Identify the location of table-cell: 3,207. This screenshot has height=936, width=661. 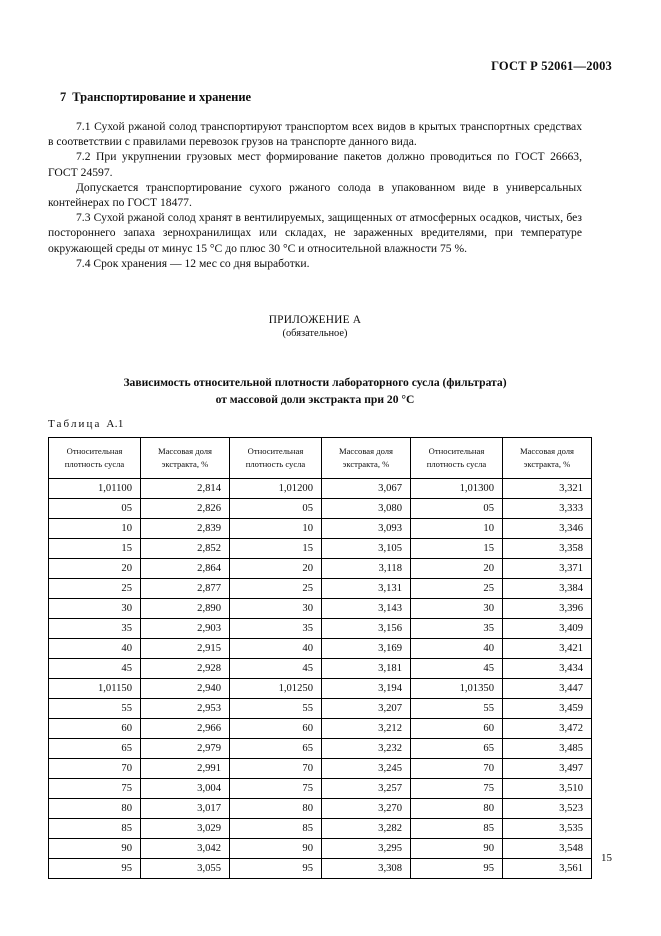
(366, 708).